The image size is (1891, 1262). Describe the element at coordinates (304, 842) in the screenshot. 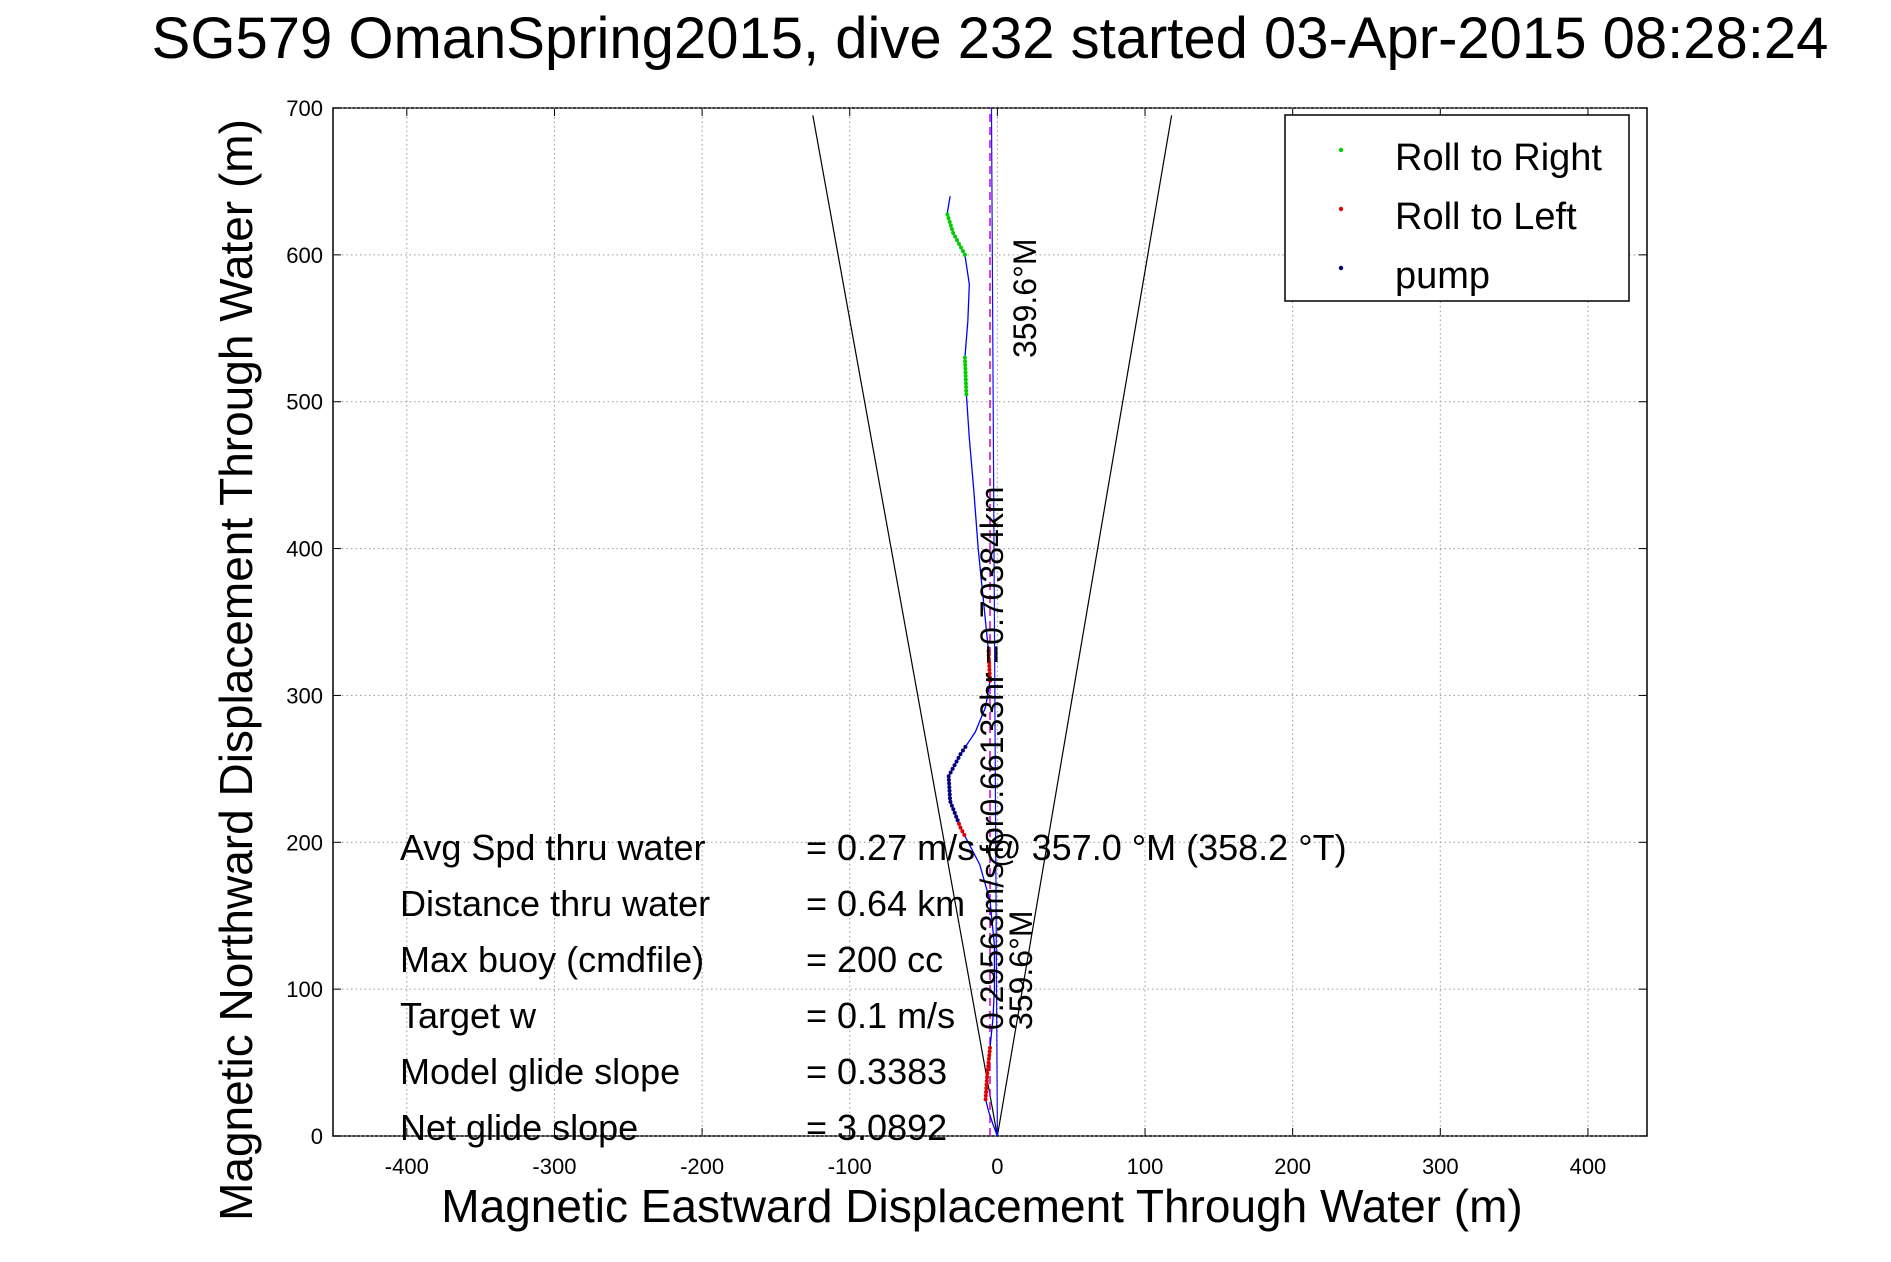

I see `y-tick-label: 200` at that location.